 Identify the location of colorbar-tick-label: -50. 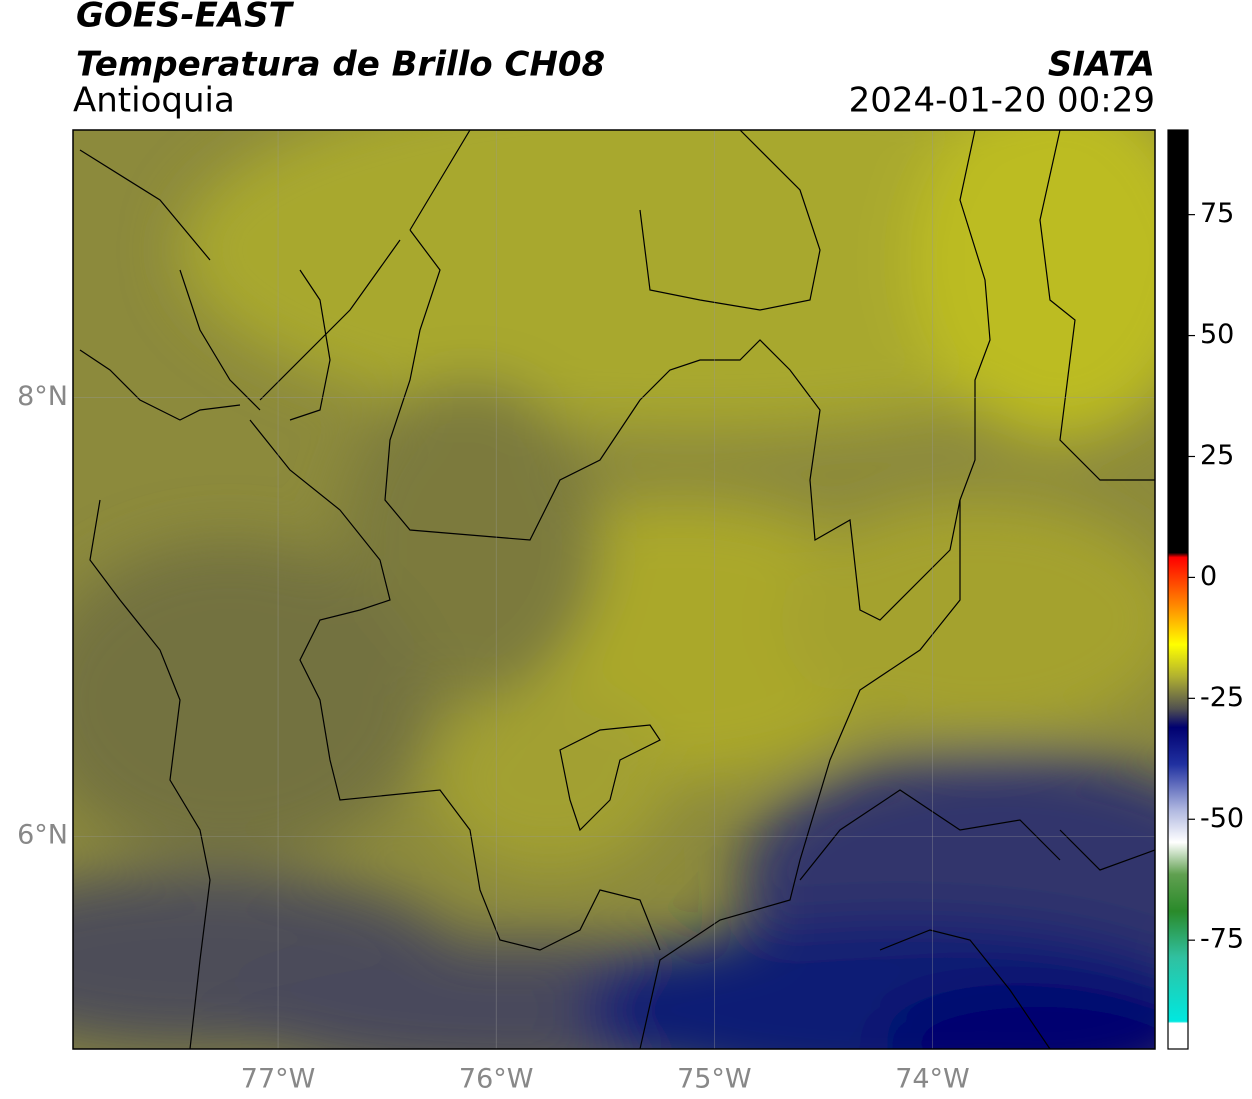
(1222, 818).